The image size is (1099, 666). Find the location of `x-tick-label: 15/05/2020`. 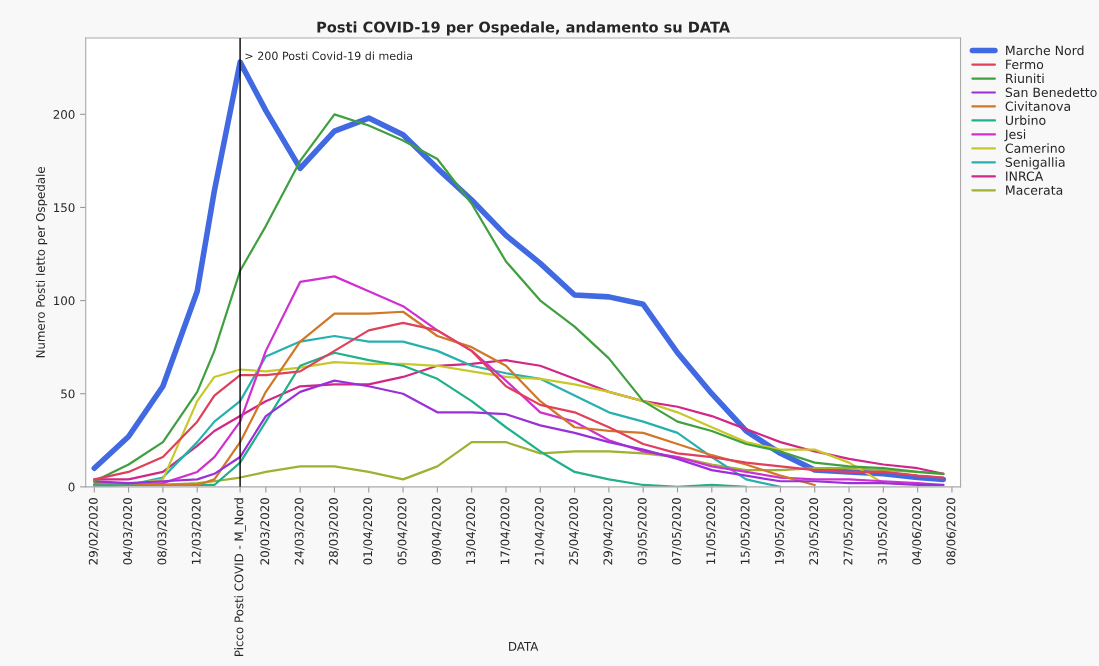

x-tick-label: 15/05/2020 is located at coordinates (745, 531).